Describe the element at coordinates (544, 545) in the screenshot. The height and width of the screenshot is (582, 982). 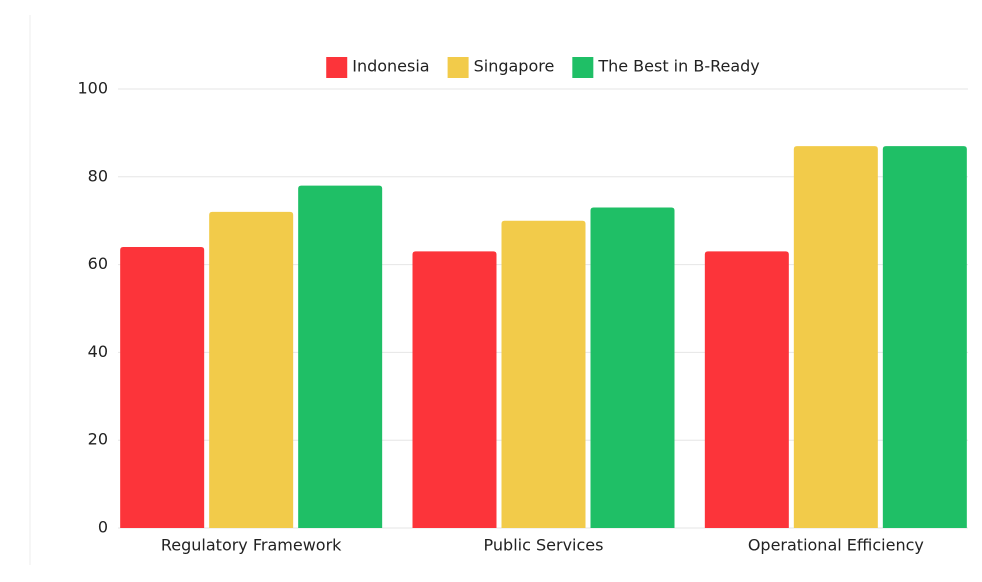
I see `x-tick-label: Public Services` at that location.